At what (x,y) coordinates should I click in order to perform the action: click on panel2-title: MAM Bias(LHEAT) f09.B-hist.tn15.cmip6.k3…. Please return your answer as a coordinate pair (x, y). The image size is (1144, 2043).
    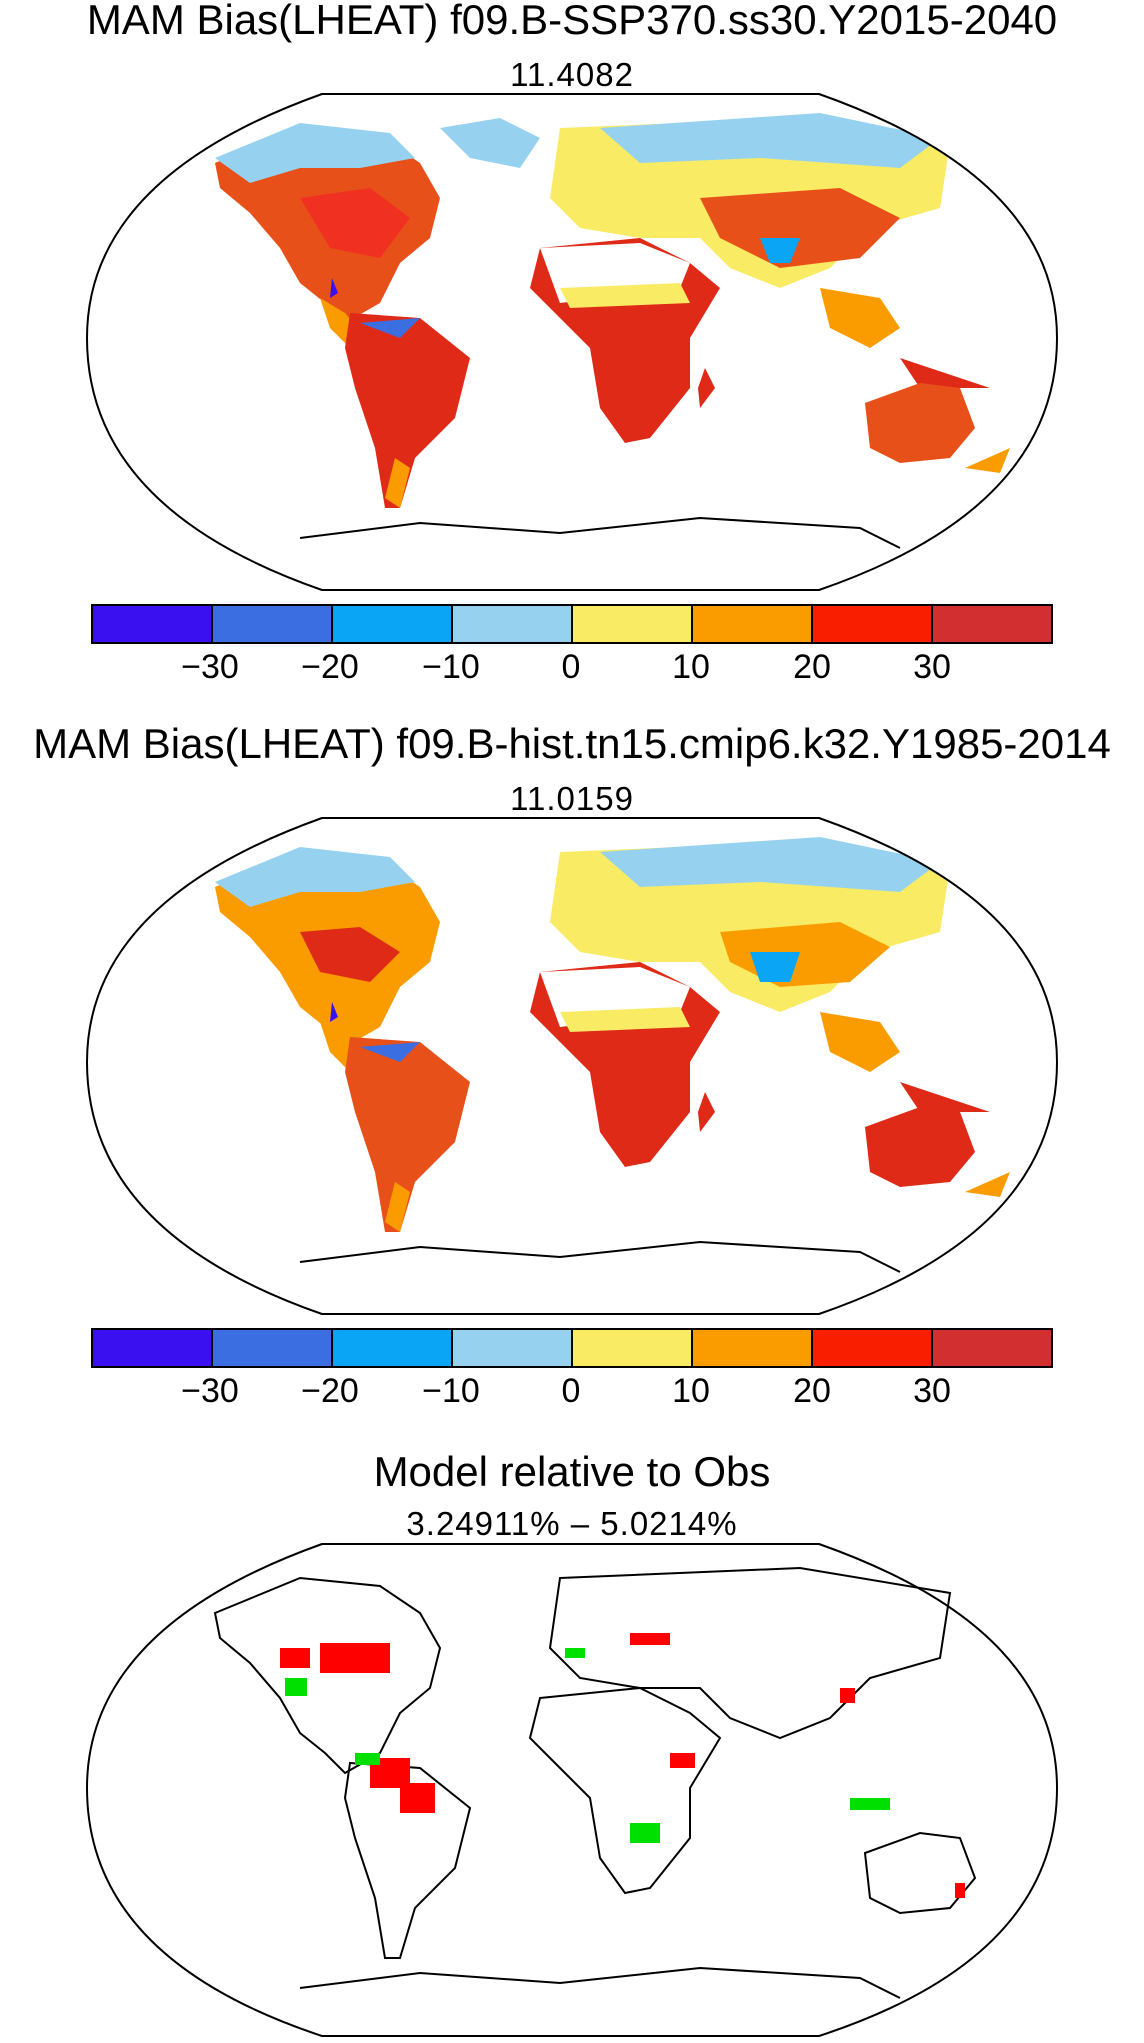
    Looking at the image, I should click on (572, 743).